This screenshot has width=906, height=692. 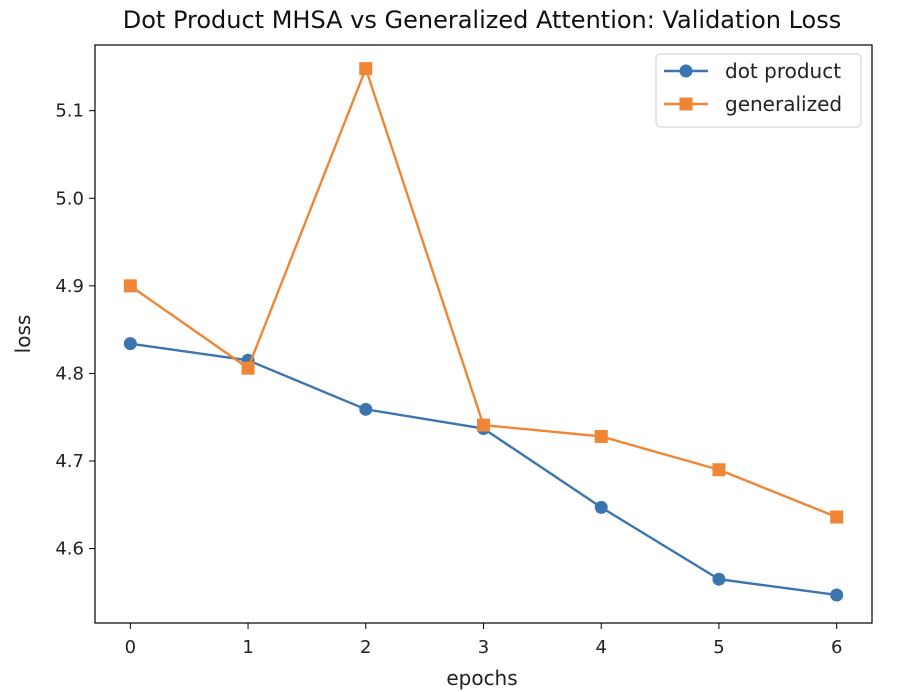 I want to click on x-tick-label: 0, so click(x=130, y=647).